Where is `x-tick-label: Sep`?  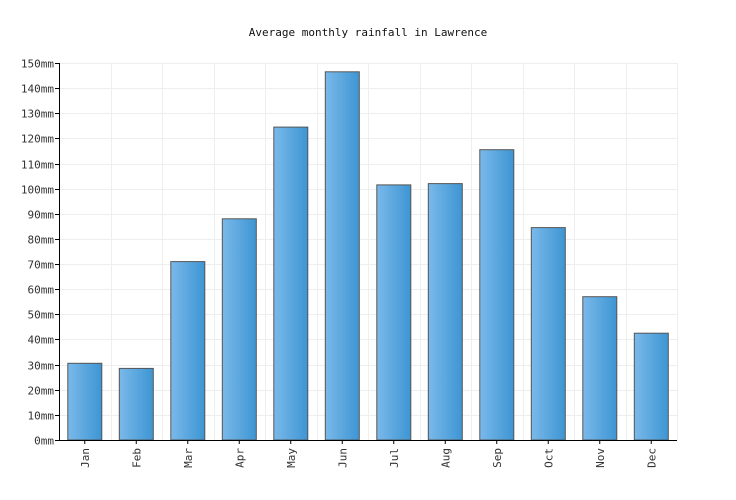
x-tick-label: Sep is located at coordinates (497, 458).